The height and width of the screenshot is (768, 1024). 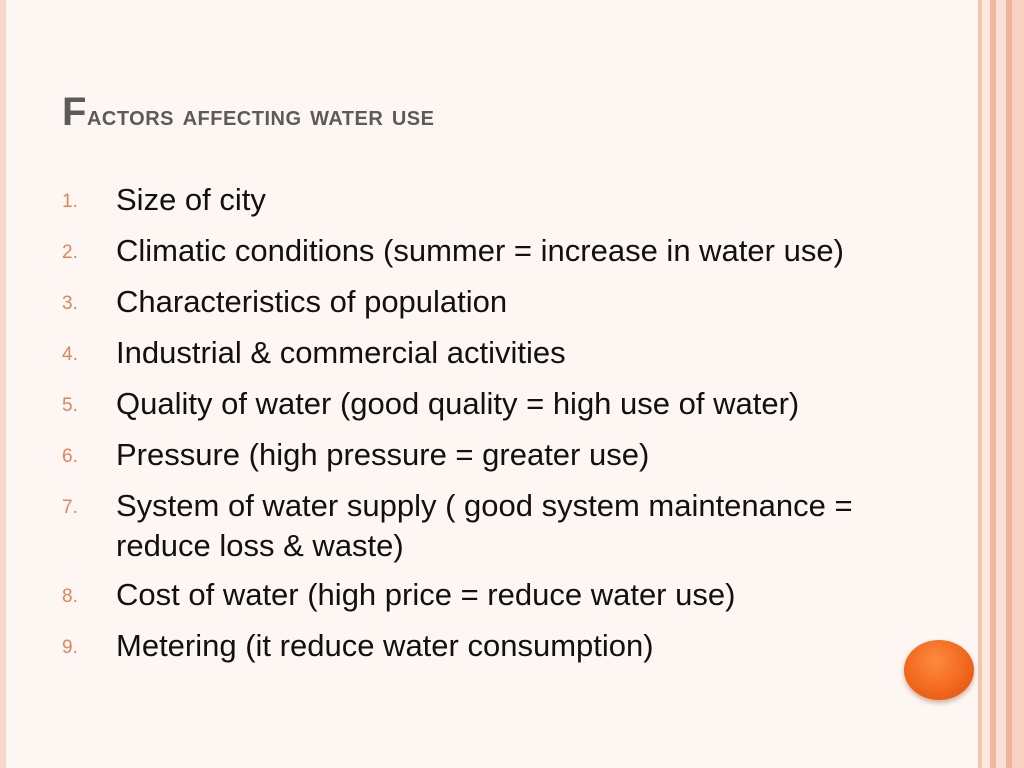 I want to click on list-item: 6. Pressure (high pressure = greater use), so click(x=502, y=456).